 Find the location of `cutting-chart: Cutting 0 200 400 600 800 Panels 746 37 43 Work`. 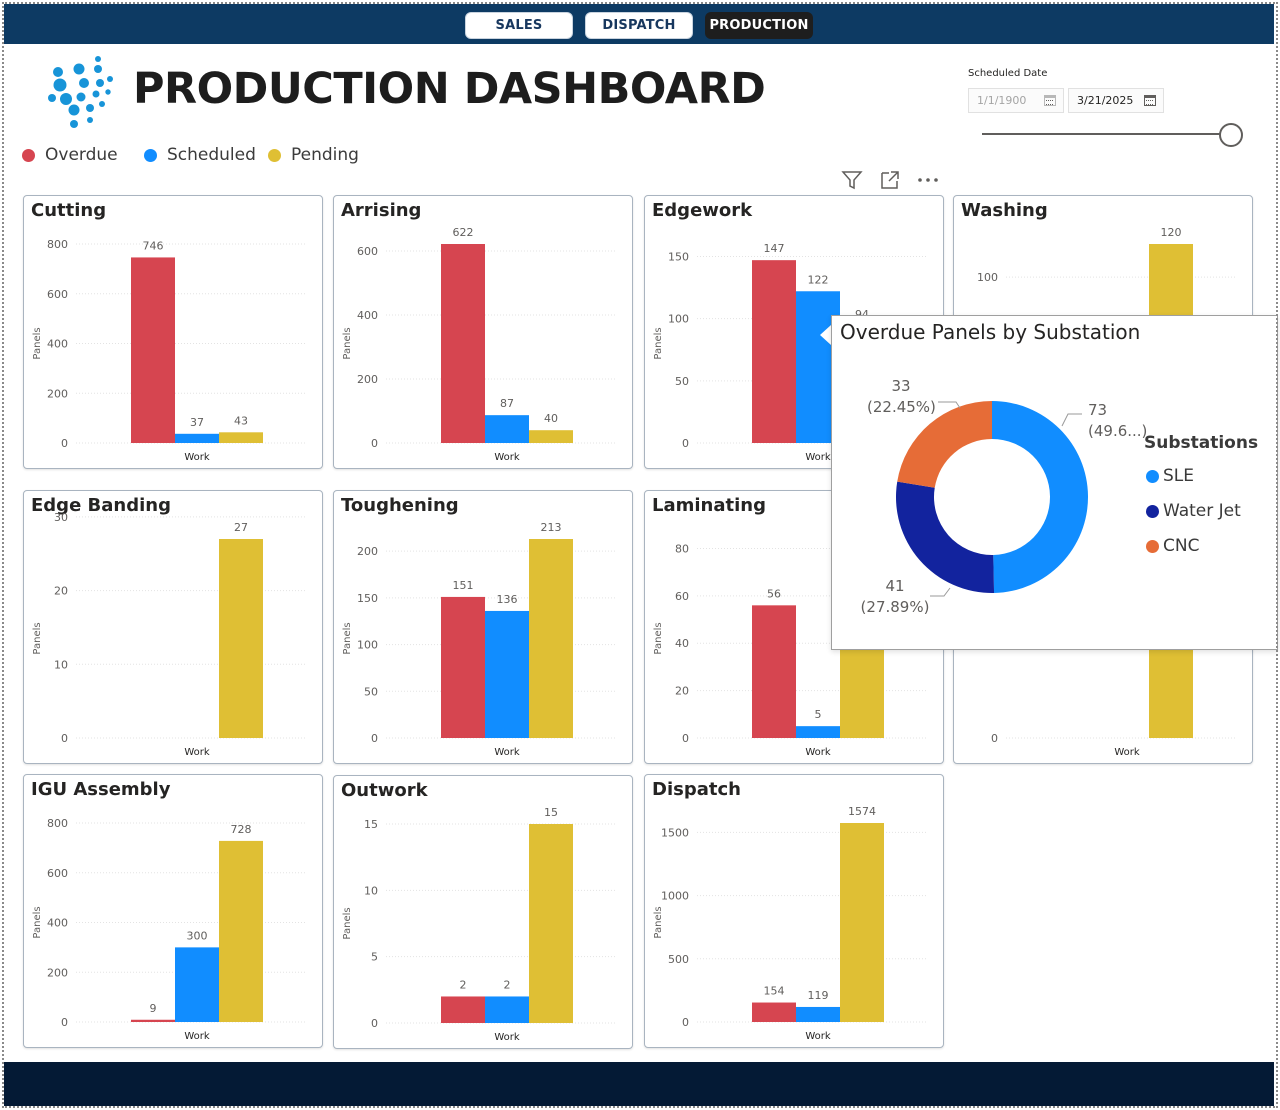

cutting-chart: Cutting 0 200 400 600 800 Panels 746 37 43 Work is located at coordinates (173, 332).